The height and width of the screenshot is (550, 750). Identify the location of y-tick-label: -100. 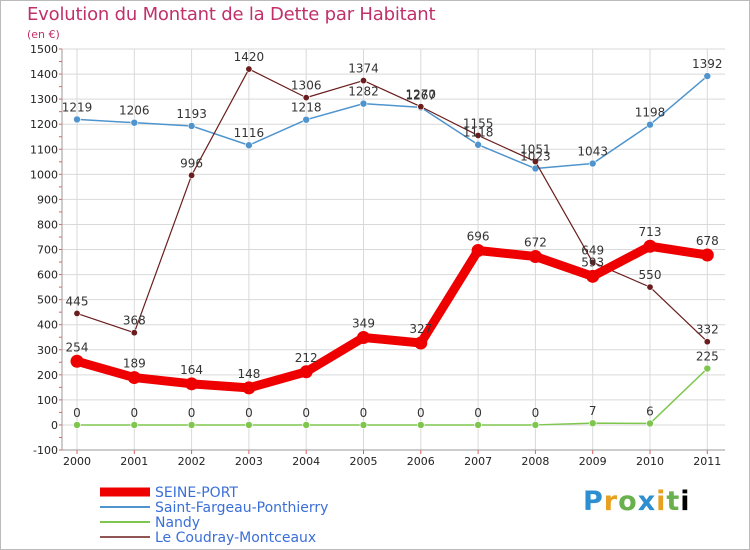
(45, 450).